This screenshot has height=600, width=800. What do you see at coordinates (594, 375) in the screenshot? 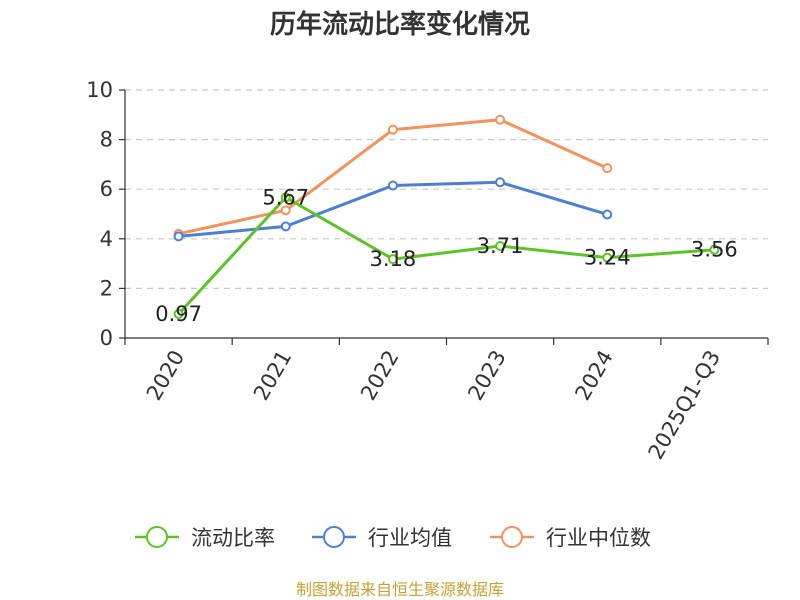
I see `x-tick-label: 2024` at bounding box center [594, 375].